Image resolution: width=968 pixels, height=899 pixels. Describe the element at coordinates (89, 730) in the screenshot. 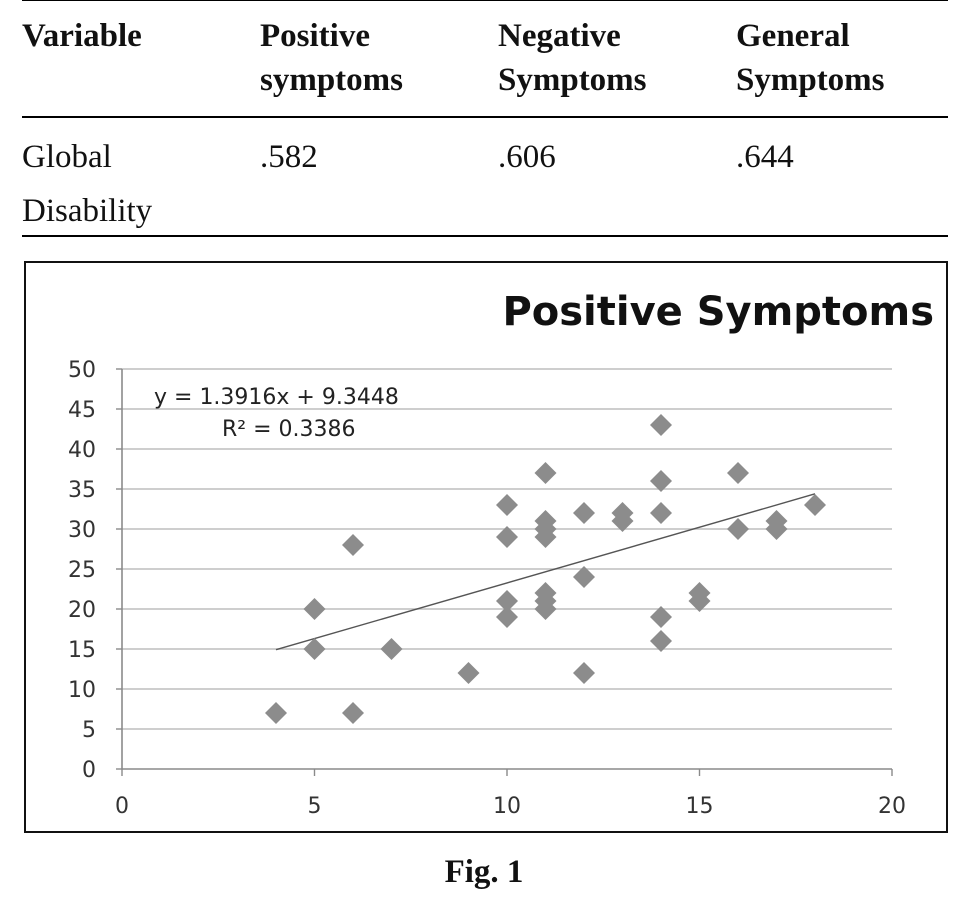

I see `y-tick-label-5: 5` at that location.